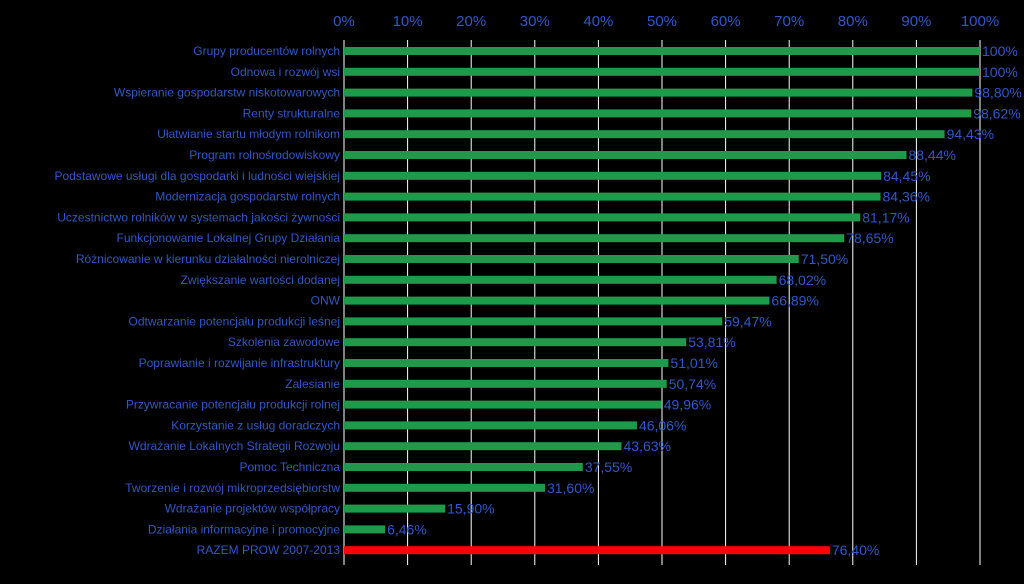 The height and width of the screenshot is (584, 1024). What do you see at coordinates (284, 342) in the screenshot?
I see `category-label: Szkolenia zawodowe` at bounding box center [284, 342].